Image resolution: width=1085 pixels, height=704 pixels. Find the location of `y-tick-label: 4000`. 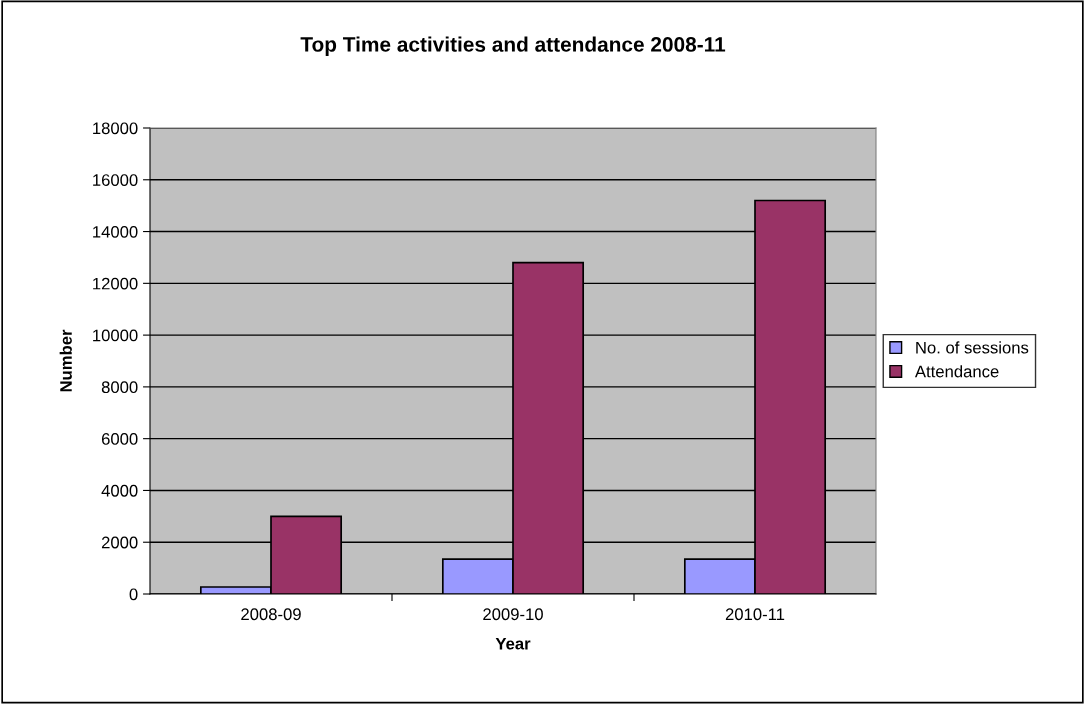

y-tick-label: 4000 is located at coordinates (119, 490).